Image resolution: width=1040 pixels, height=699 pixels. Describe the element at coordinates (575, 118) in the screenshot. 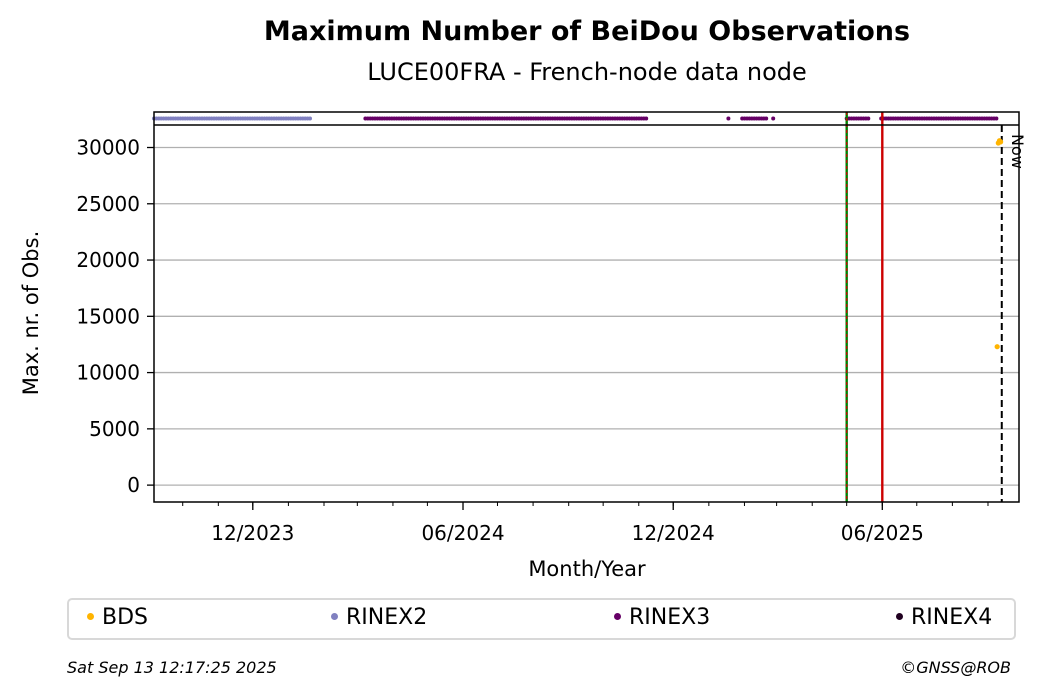

I see `availability-strip` at that location.